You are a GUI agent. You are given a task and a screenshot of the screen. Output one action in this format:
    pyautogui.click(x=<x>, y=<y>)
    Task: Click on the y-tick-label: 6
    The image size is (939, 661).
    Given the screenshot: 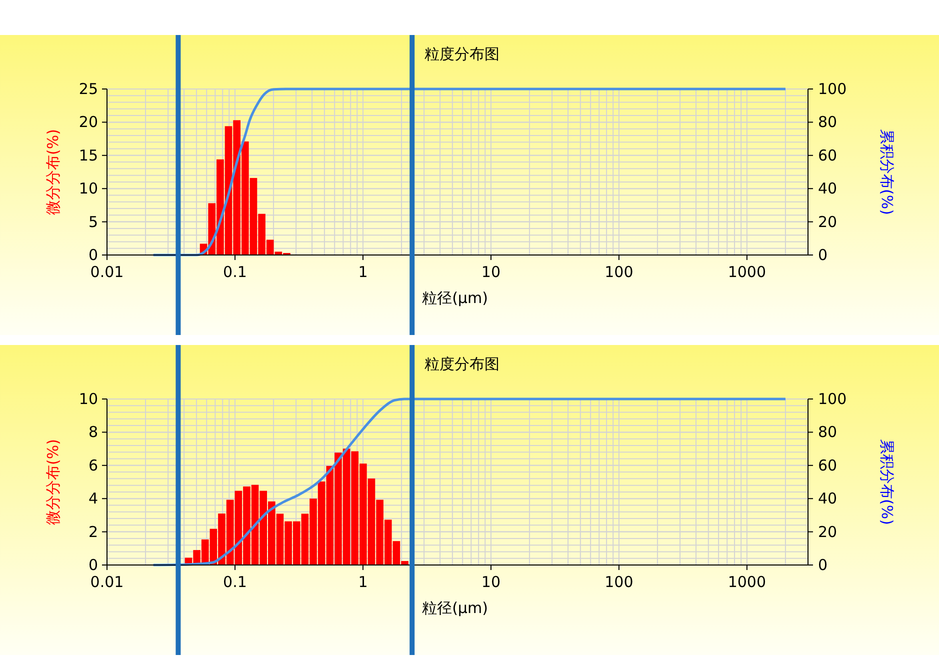 What is the action you would take?
    pyautogui.click(x=93, y=465)
    